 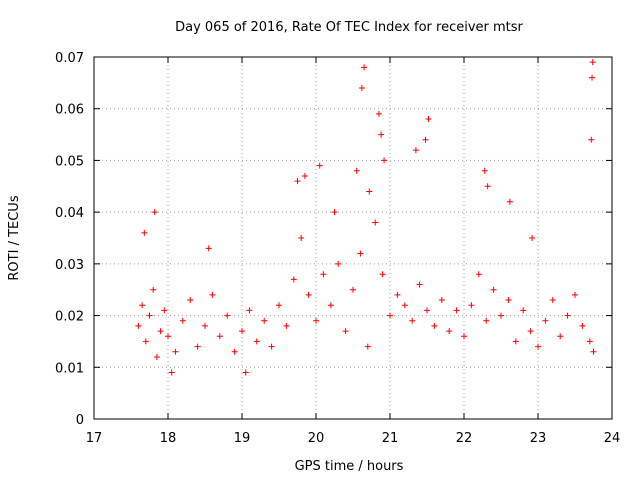 I want to click on y-tick-label: 0.07, so click(x=69, y=58).